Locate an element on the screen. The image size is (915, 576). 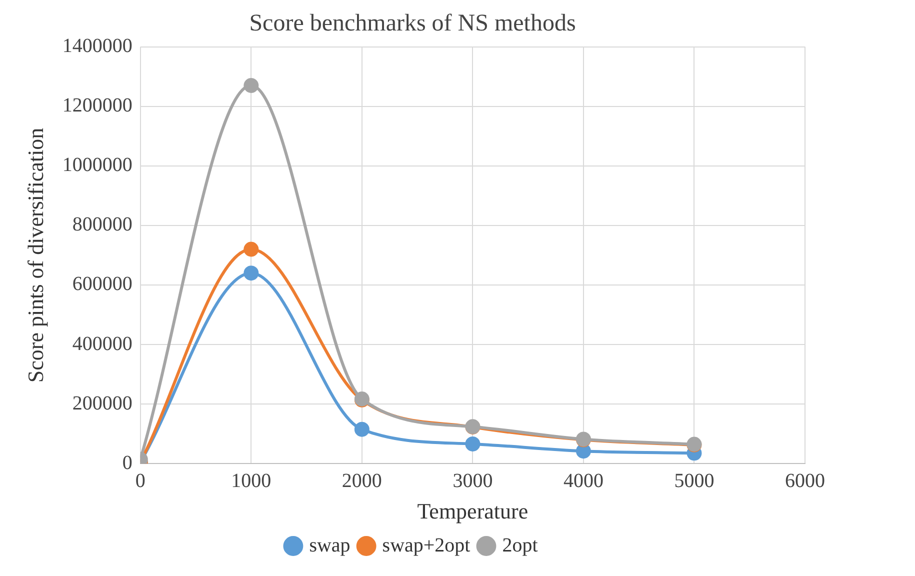
legend-label: swap is located at coordinates (329, 545).